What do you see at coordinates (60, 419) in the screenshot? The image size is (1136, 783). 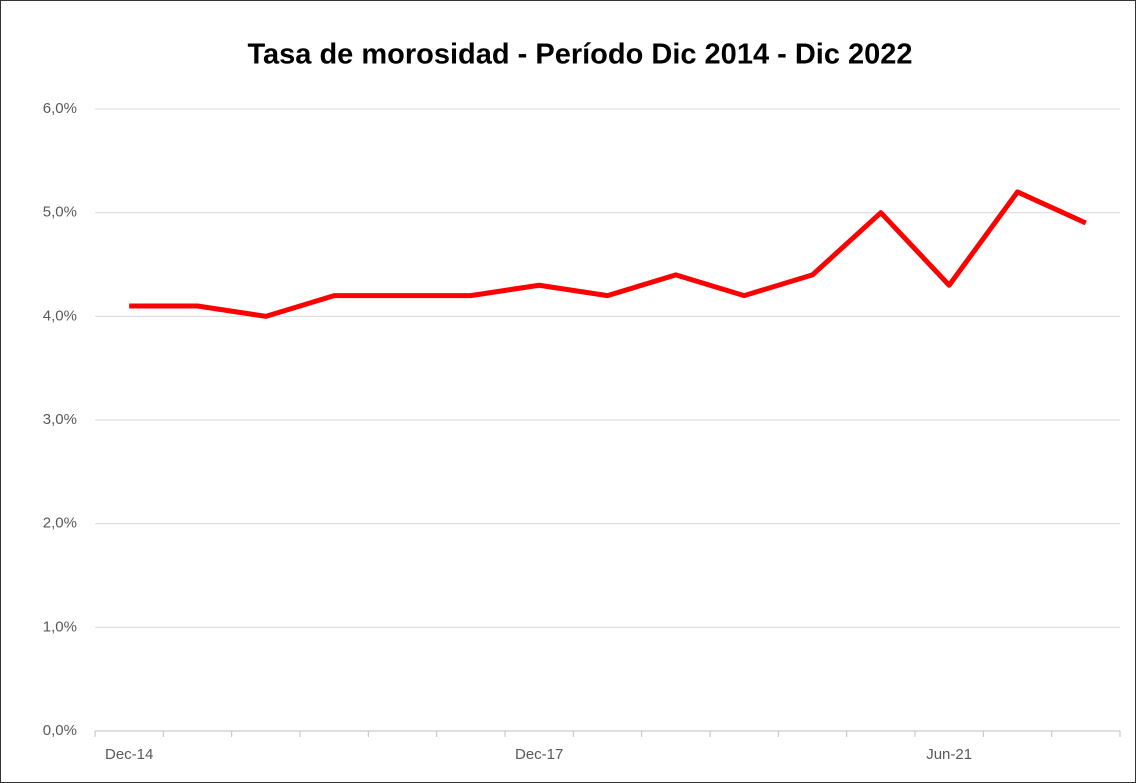 I see `y-tick-label: 3,0%` at bounding box center [60, 419].